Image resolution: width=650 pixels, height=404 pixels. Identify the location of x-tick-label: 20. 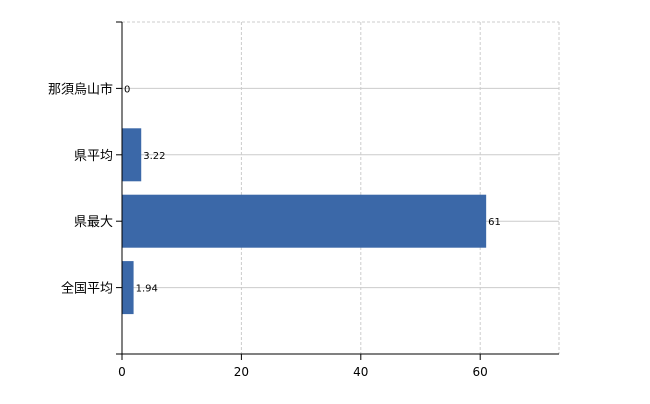
(241, 372).